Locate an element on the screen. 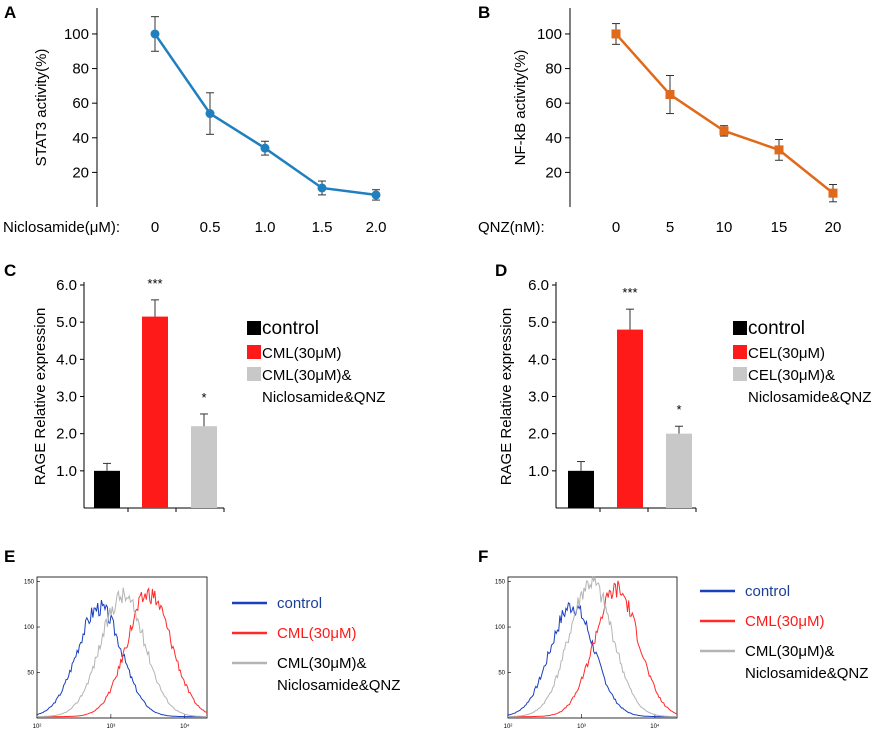 This screenshot has width=886, height=736. panel-label: C is located at coordinates (10, 270).